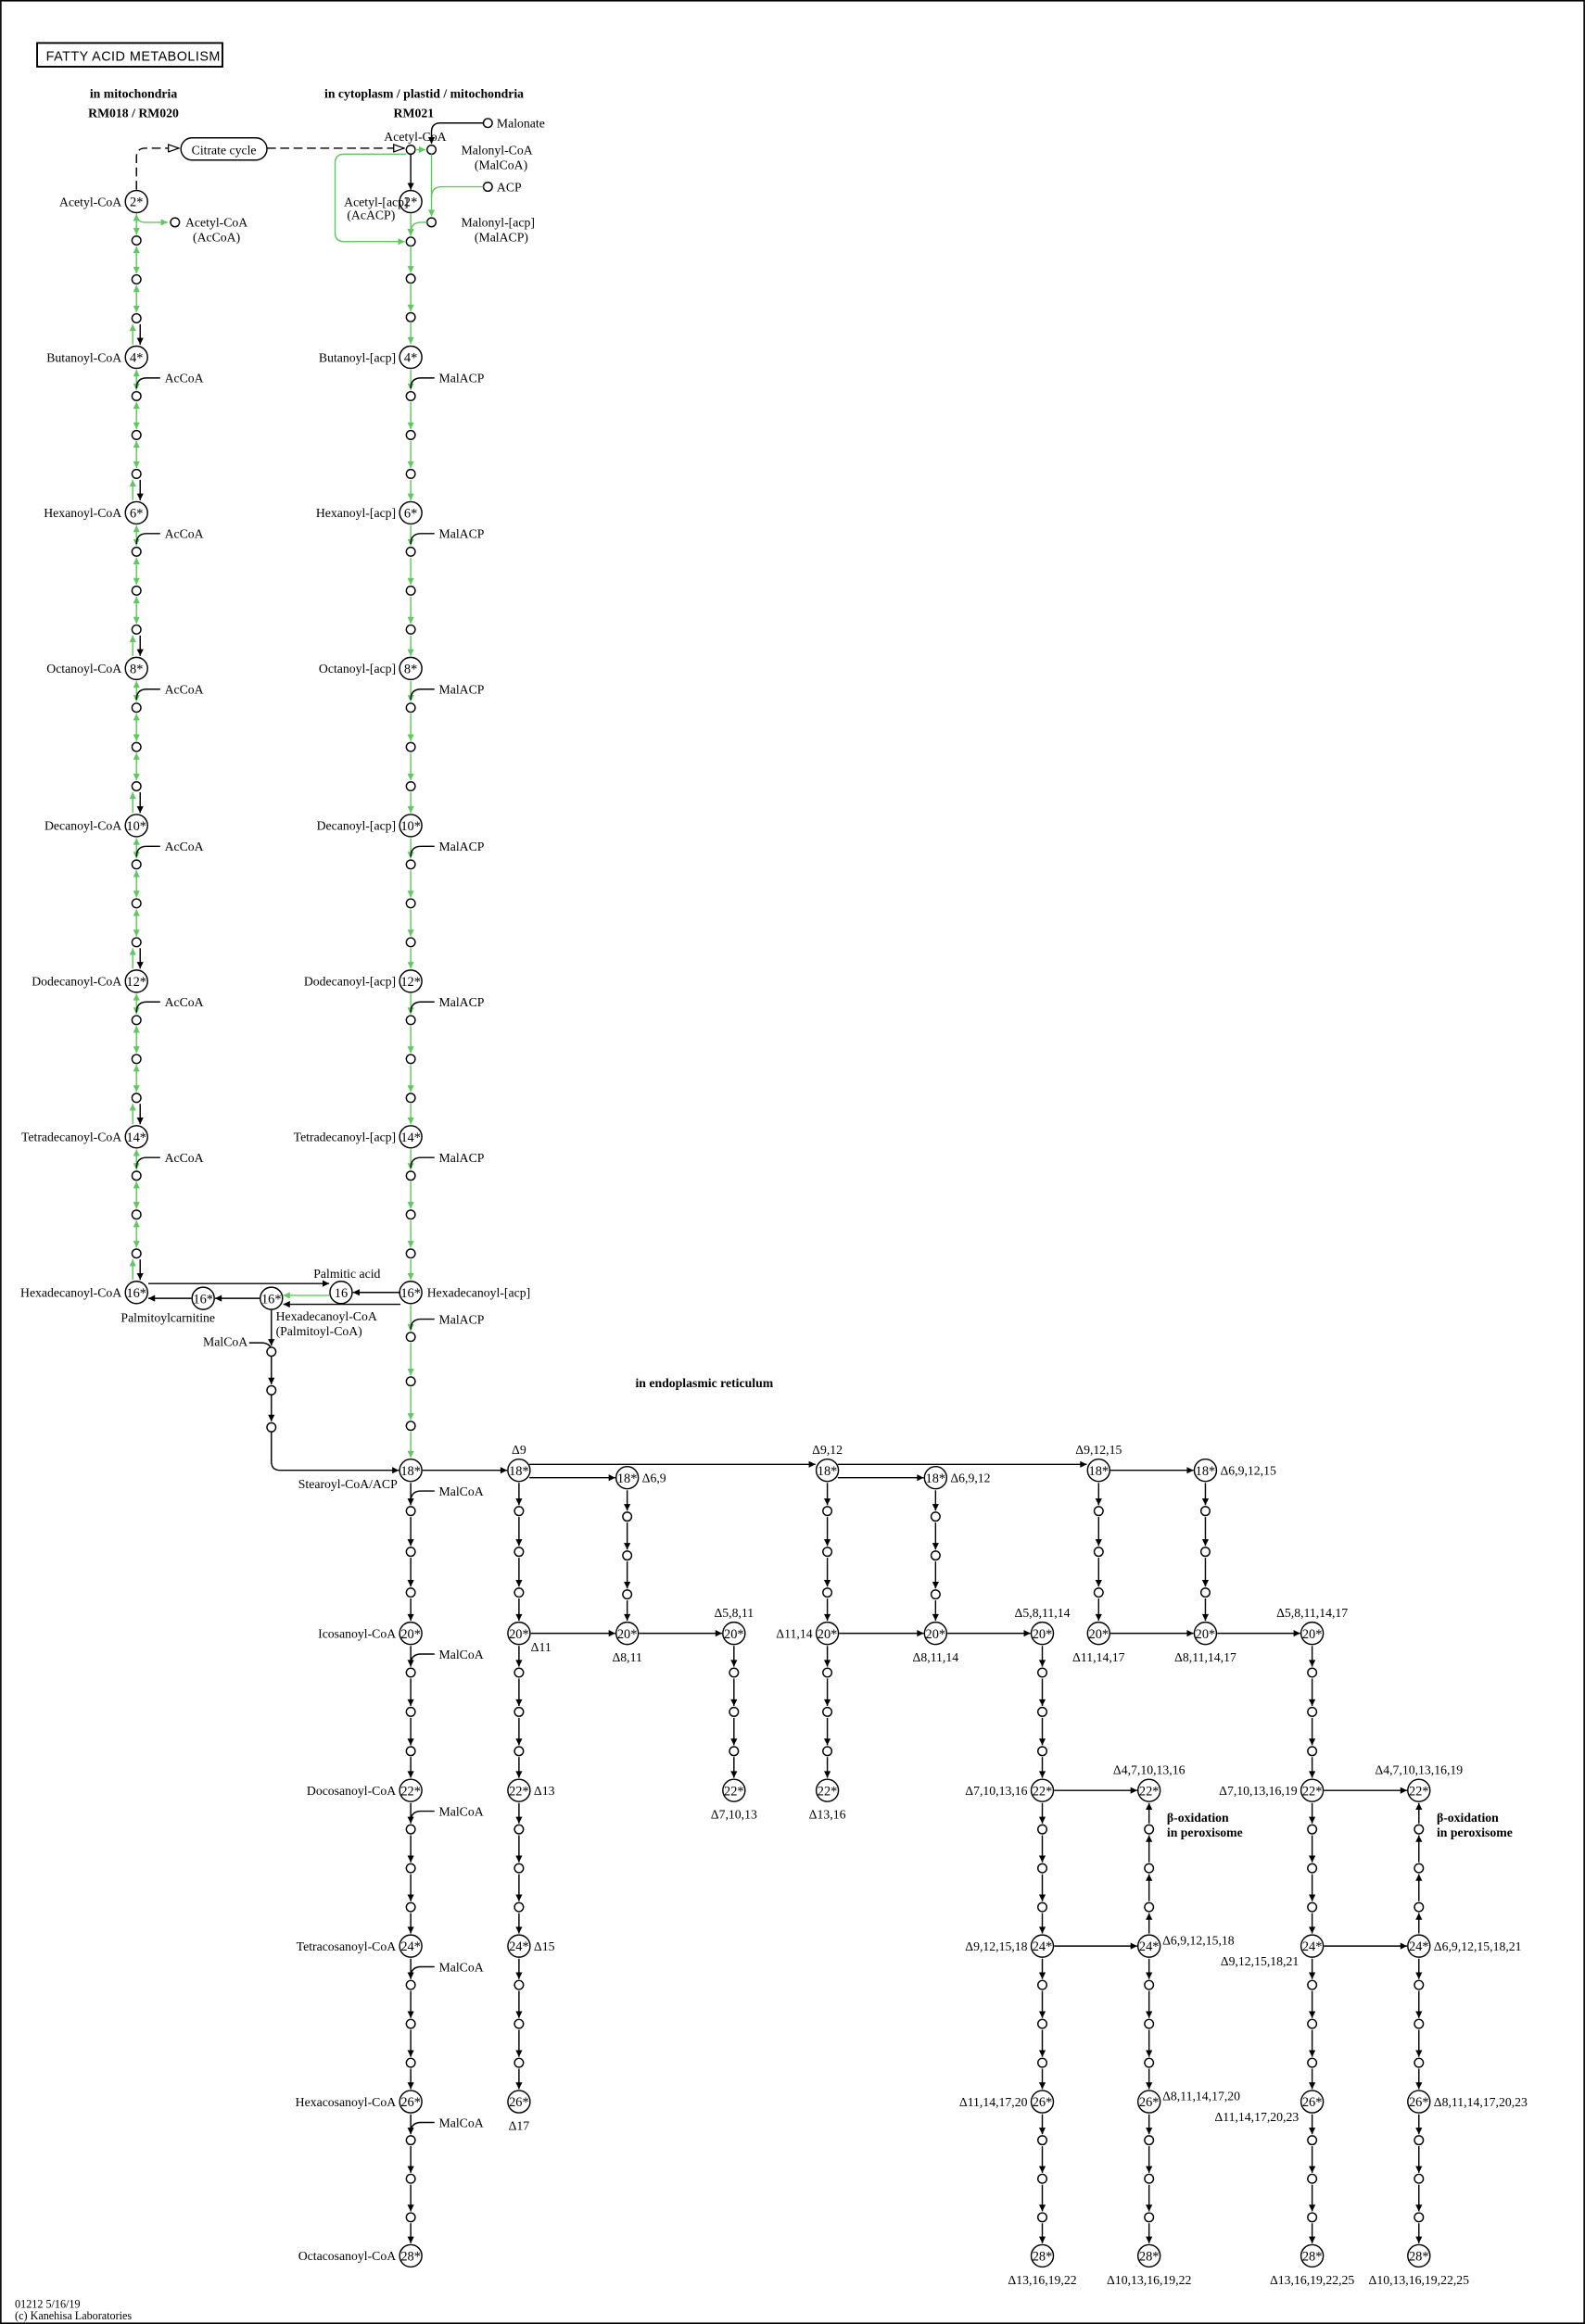  What do you see at coordinates (136, 981) in the screenshot?
I see `compound-dodecanoyl-coa: 12*` at bounding box center [136, 981].